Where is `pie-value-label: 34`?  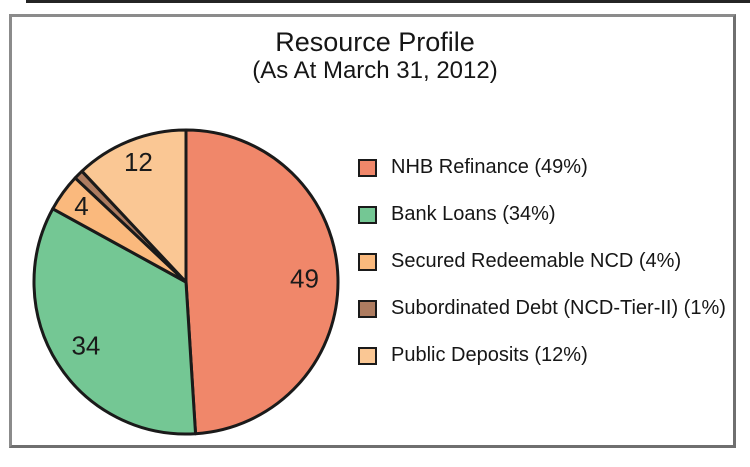
pie-value-label: 34 is located at coordinates (85, 346).